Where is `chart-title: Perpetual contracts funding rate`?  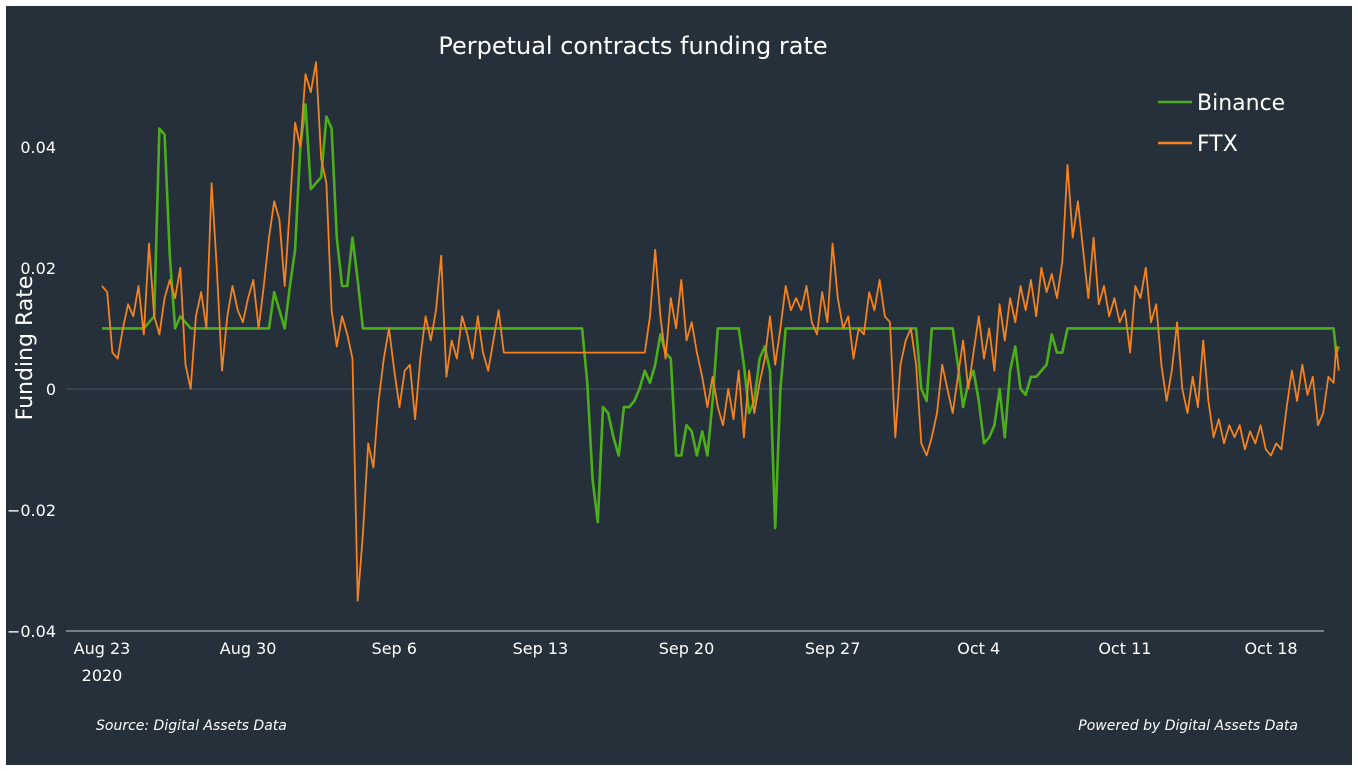
chart-title: Perpetual contracts funding rate is located at coordinates (632, 46).